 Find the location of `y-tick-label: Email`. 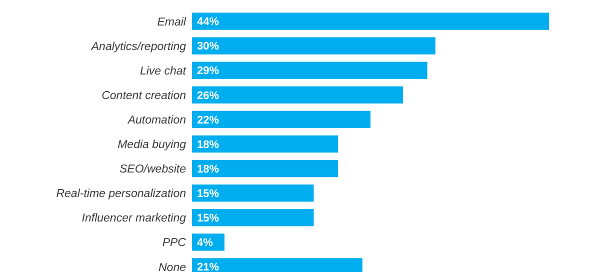

y-tick-label: Email is located at coordinates (171, 22).